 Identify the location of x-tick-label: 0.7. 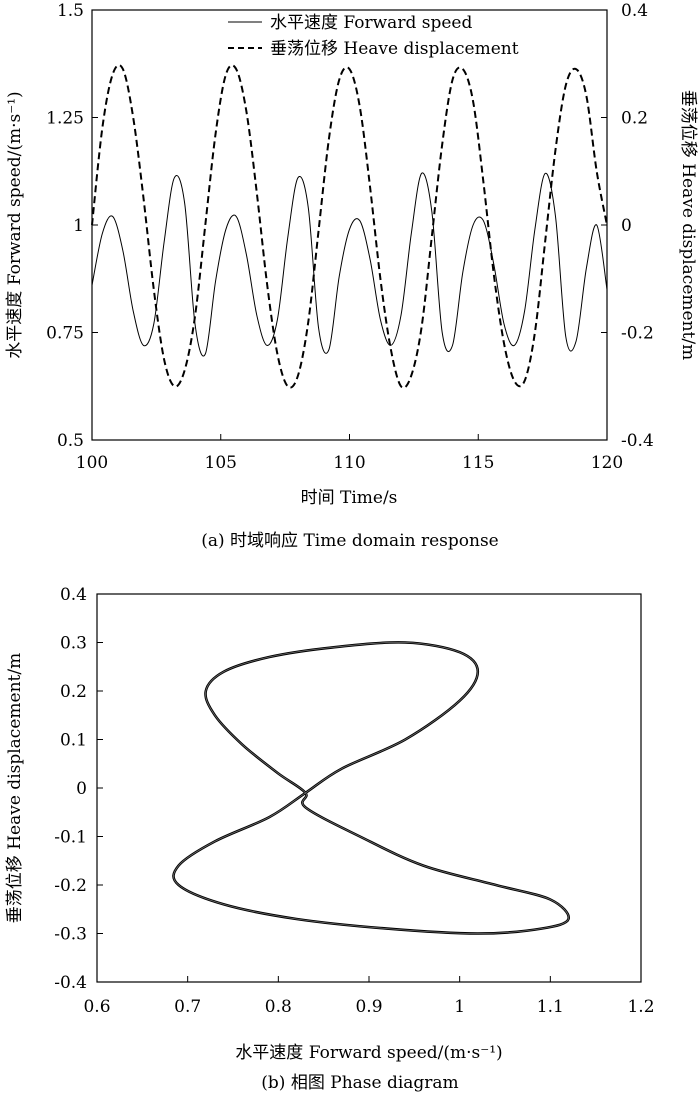
(187, 1007).